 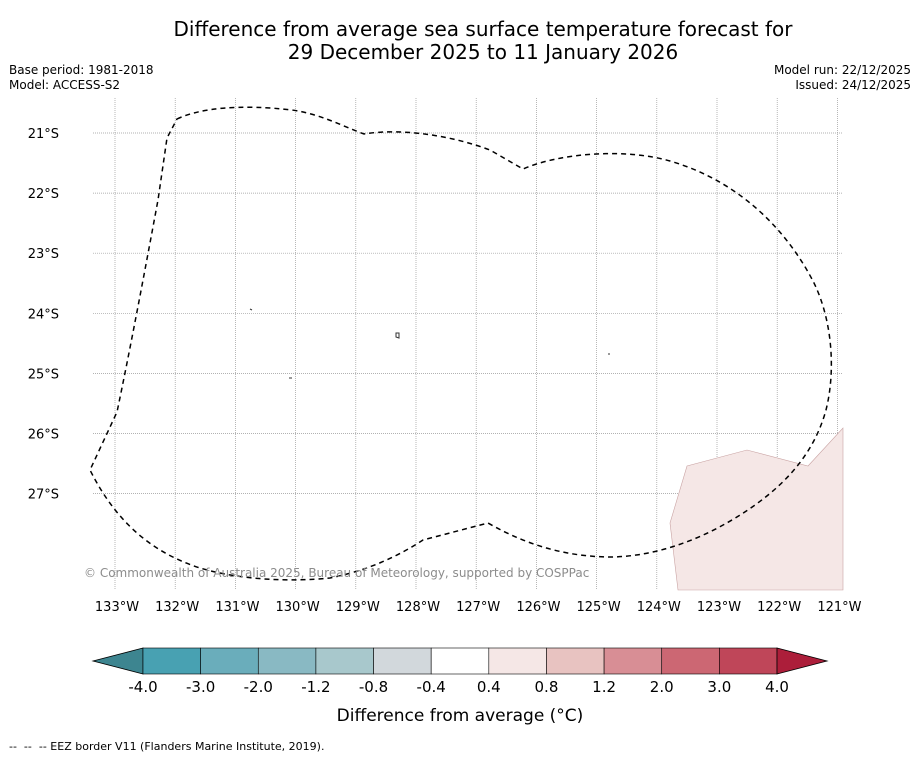 I want to click on colorbar-tick-label: -1.2, so click(x=315, y=687).